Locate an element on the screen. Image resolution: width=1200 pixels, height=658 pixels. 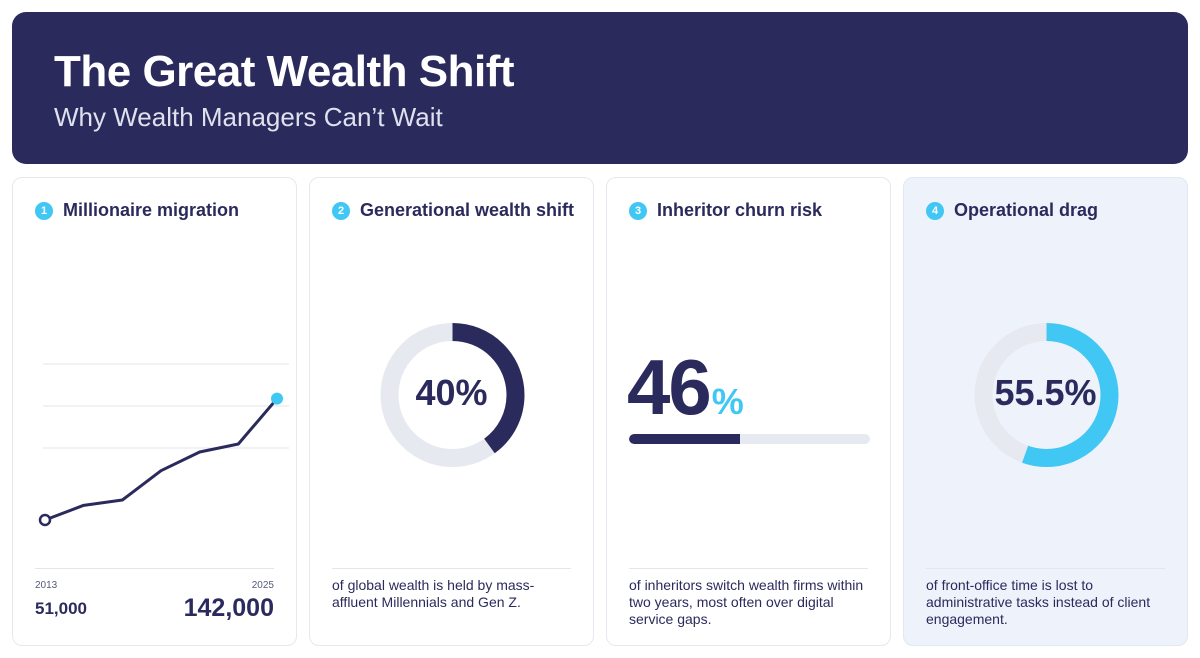
card-title: Generational wealth shift is located at coordinates (467, 210).